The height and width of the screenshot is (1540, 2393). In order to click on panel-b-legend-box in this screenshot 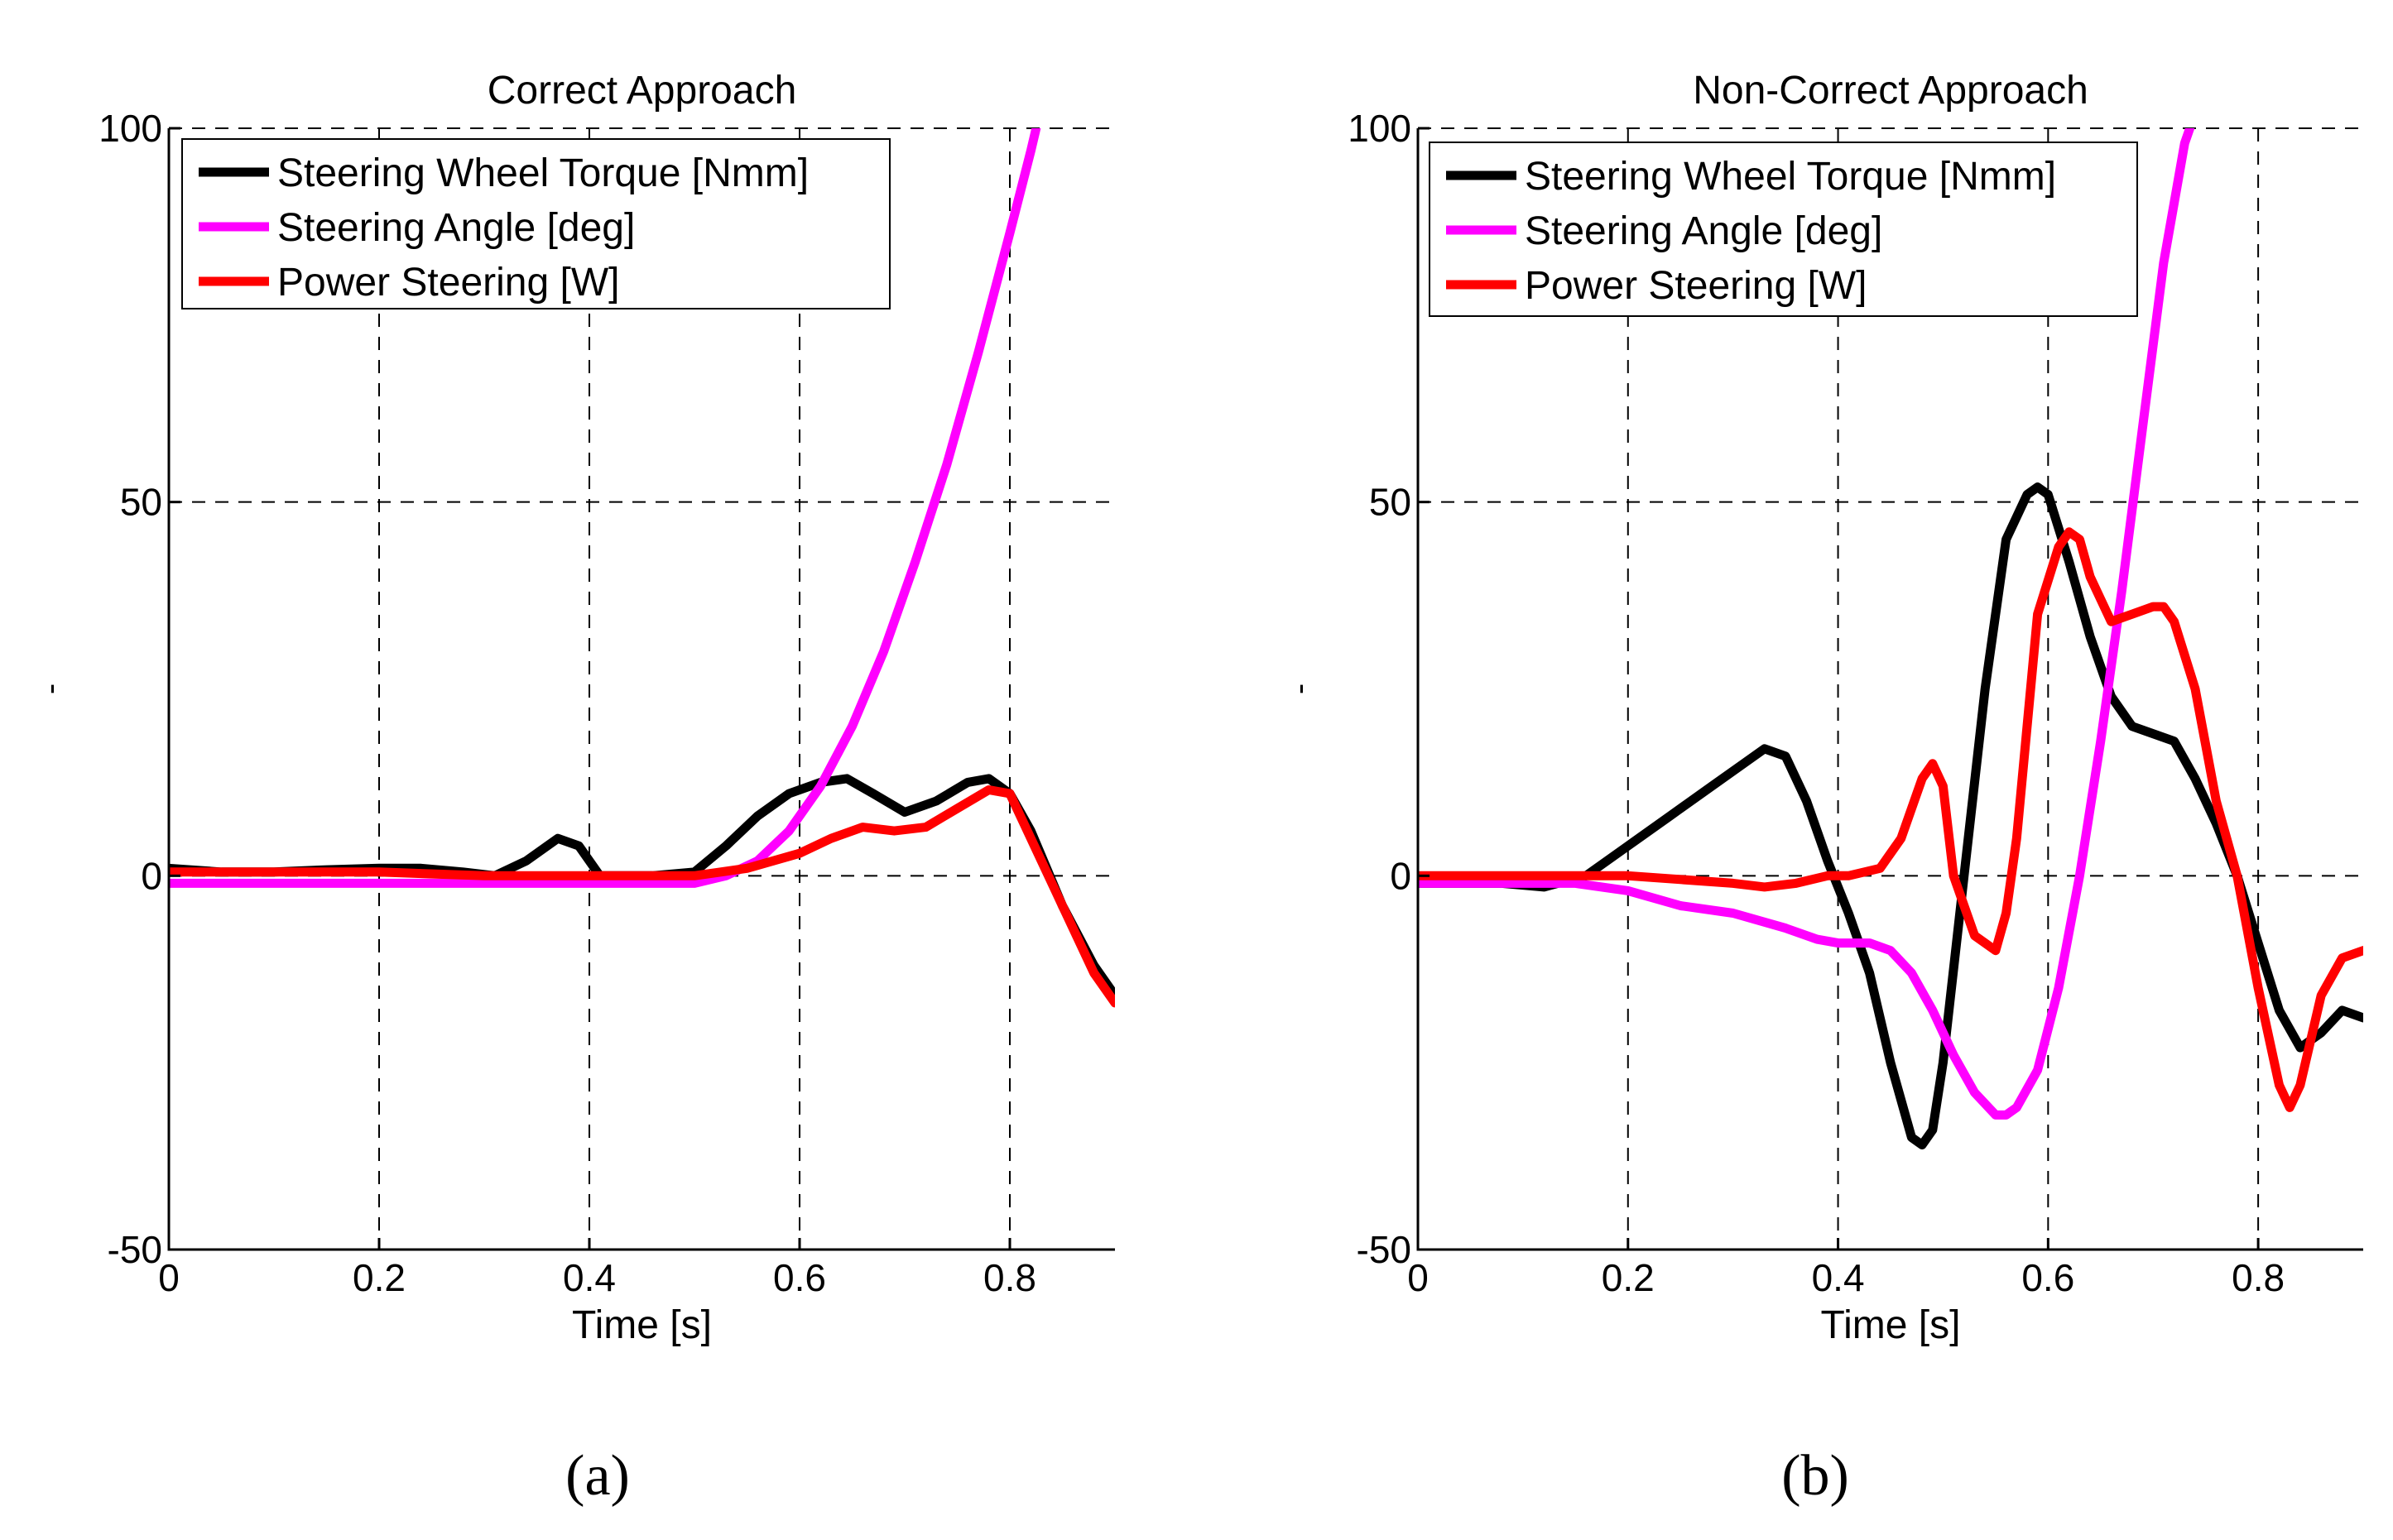, I will do `click(1783, 229)`.